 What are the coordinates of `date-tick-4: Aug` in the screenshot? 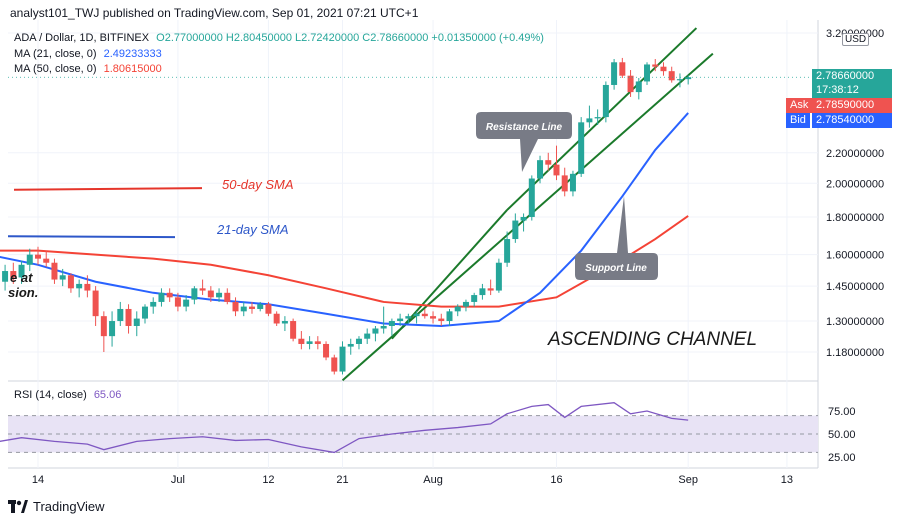 It's located at (433, 480).